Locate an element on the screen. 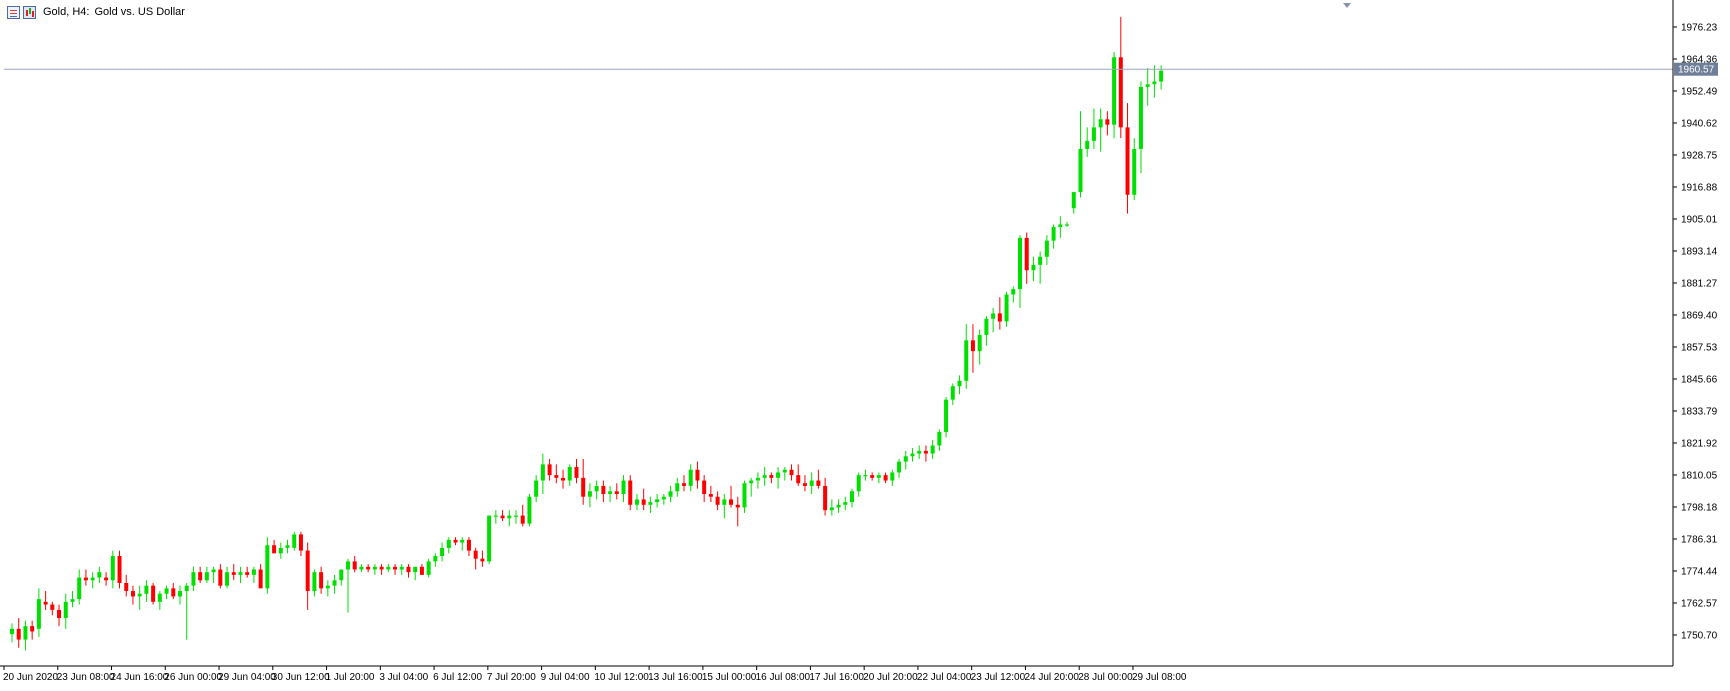 This screenshot has width=1730, height=691. price-axis-label: 1810.05 is located at coordinates (1699, 476).